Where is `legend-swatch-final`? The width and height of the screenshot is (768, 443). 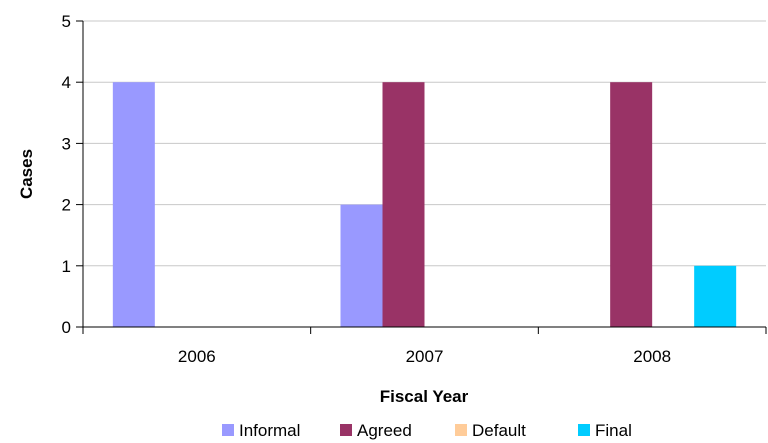 legend-swatch-final is located at coordinates (584, 430).